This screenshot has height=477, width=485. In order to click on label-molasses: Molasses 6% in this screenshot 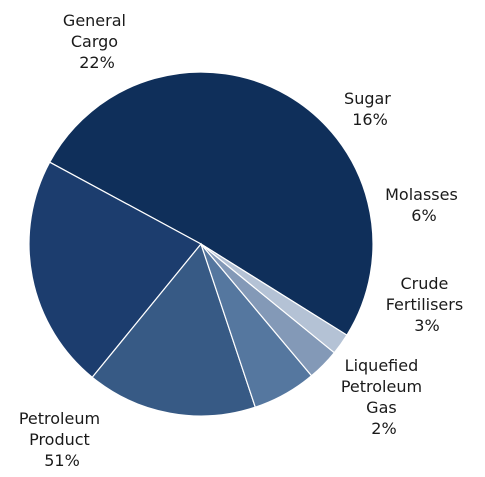, I will do `click(424, 205)`.